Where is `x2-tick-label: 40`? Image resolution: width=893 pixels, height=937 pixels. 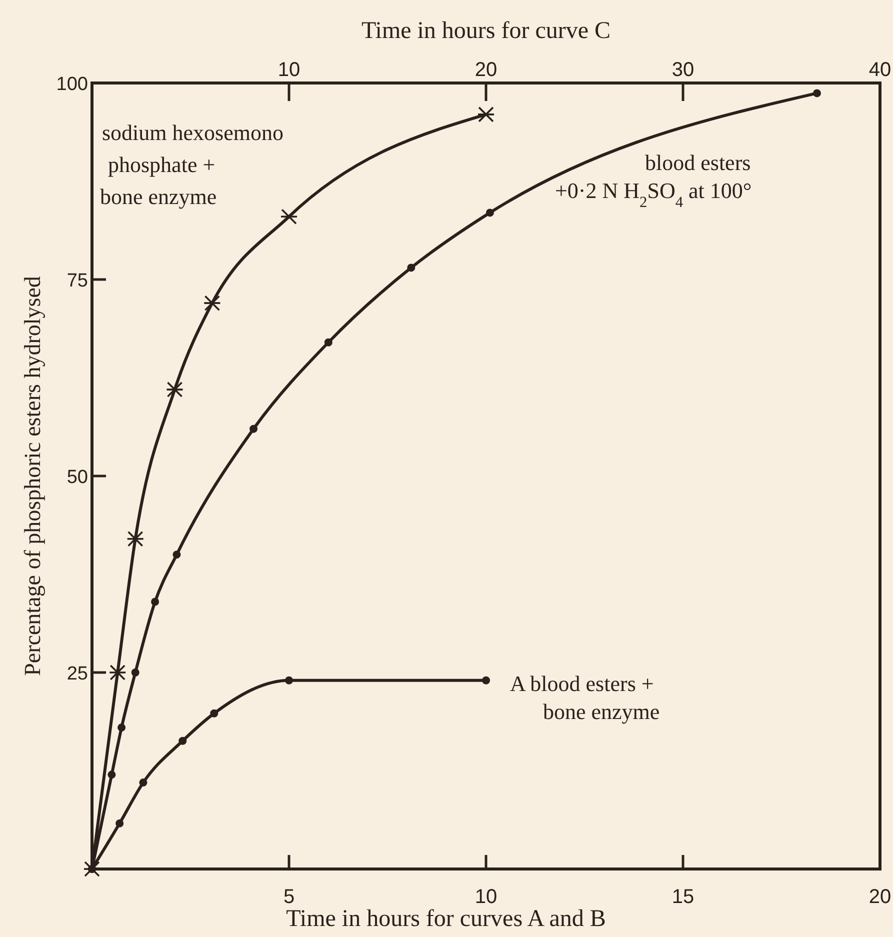 x2-tick-label: 40 is located at coordinates (880, 70).